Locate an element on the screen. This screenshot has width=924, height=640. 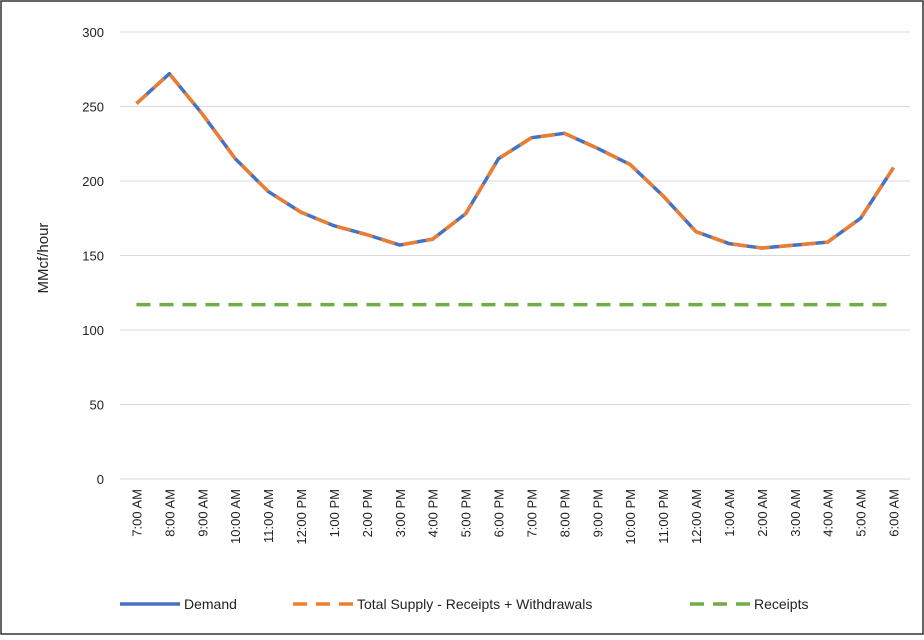
x-tick-label: 4:00 AM is located at coordinates (828, 513).